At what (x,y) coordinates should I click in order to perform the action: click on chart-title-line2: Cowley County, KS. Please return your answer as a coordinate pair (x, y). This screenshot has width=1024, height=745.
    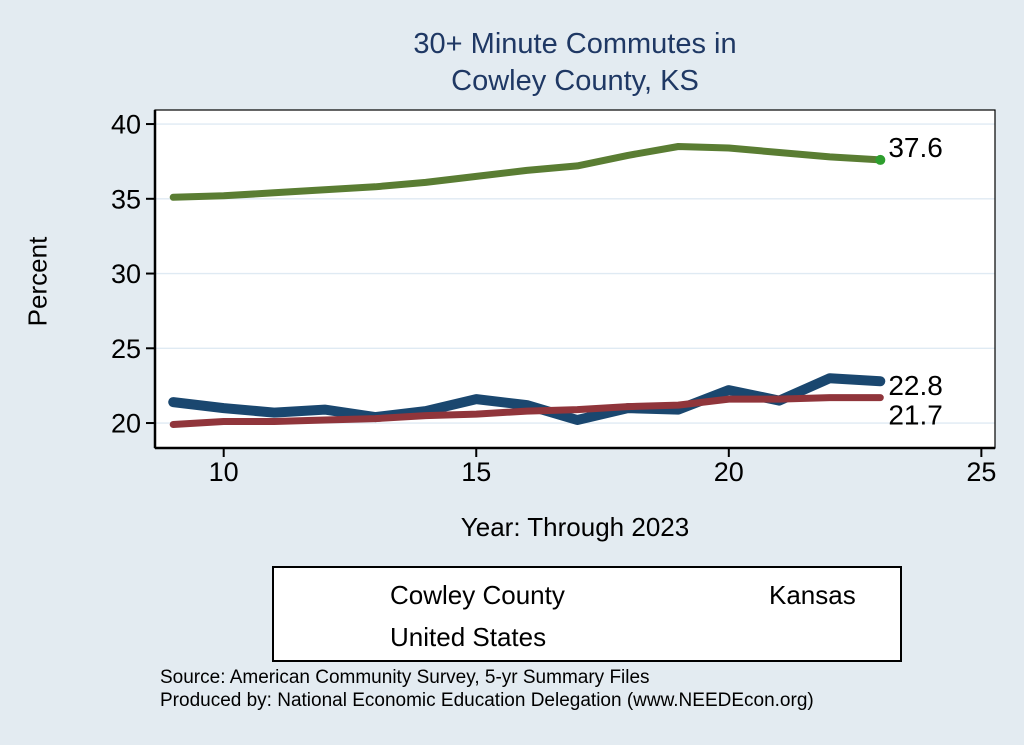
    Looking at the image, I should click on (575, 81).